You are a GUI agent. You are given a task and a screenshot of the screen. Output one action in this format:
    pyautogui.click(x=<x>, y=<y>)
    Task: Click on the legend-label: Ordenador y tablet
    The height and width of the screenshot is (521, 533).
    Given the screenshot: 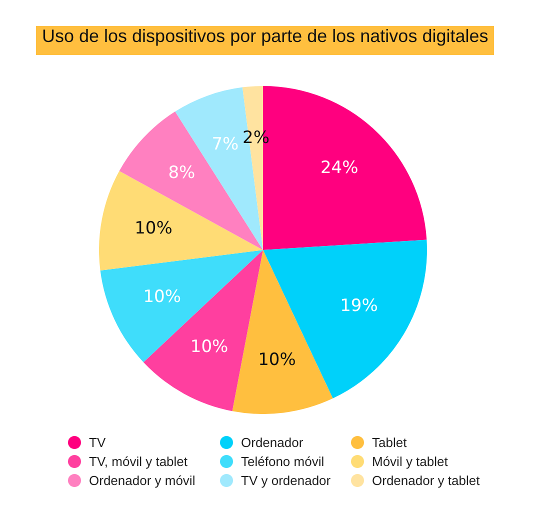 What is the action you would take?
    pyautogui.click(x=426, y=480)
    